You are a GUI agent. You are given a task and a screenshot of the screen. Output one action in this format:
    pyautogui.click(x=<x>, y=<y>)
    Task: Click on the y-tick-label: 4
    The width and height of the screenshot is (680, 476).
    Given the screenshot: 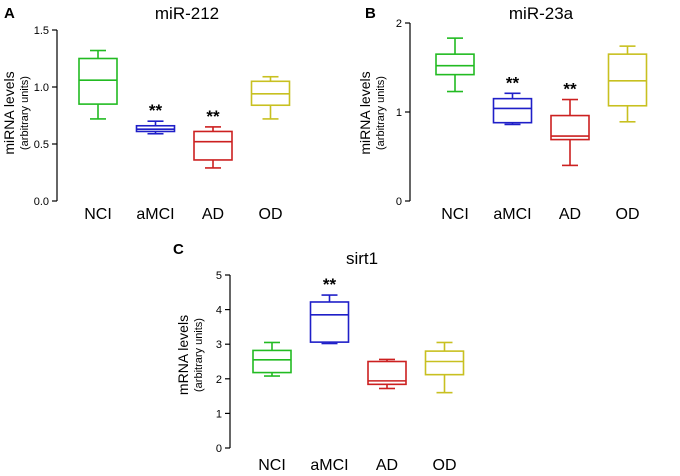 What is the action you would take?
    pyautogui.click(x=219, y=311)
    